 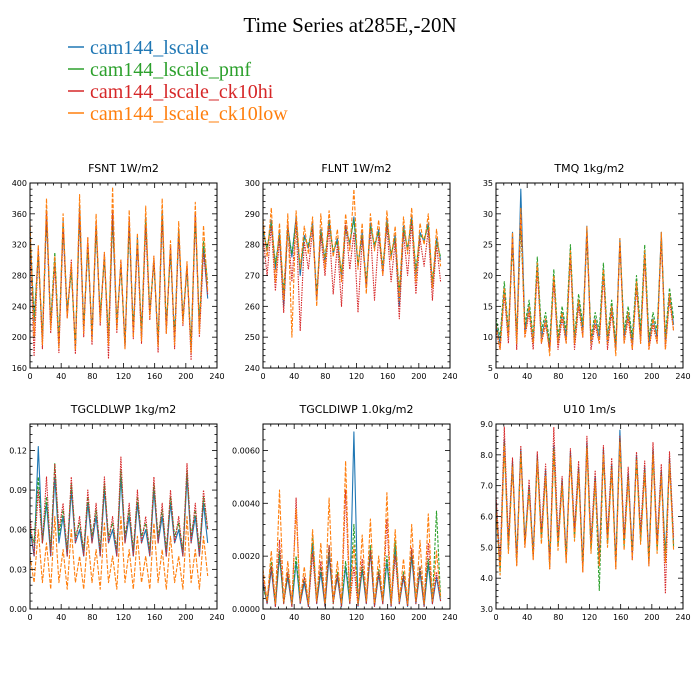 What do you see at coordinates (488, 306) in the screenshot?
I see `y-tick-label: 15` at bounding box center [488, 306].